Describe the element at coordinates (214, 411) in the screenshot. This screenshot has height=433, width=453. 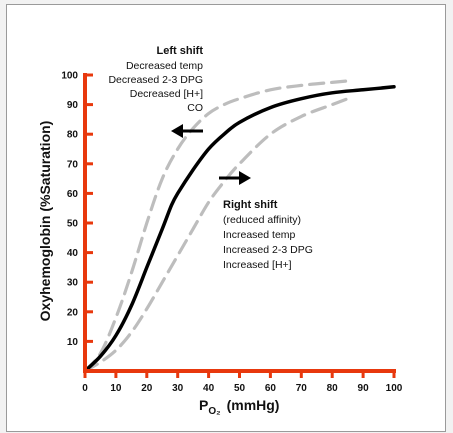
I see `x-axis-title-subscript: O₂` at that location.